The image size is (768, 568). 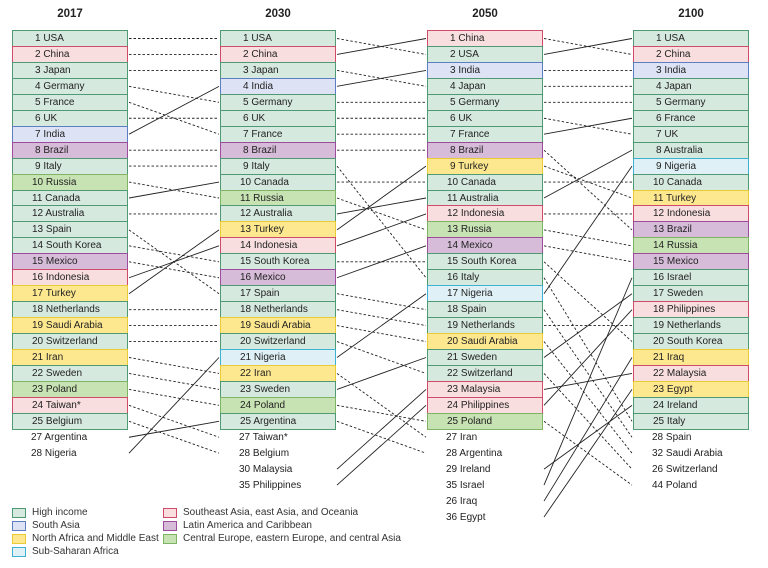 I want to click on connector-switzerland, so click(x=588, y=421).